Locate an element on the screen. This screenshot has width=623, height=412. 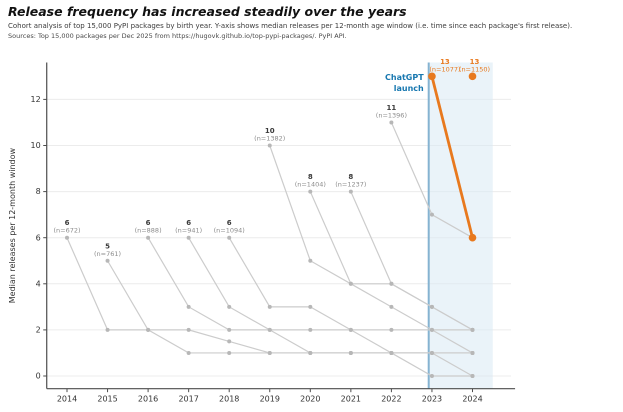
x-tick-label: 2019 is located at coordinates (270, 399).